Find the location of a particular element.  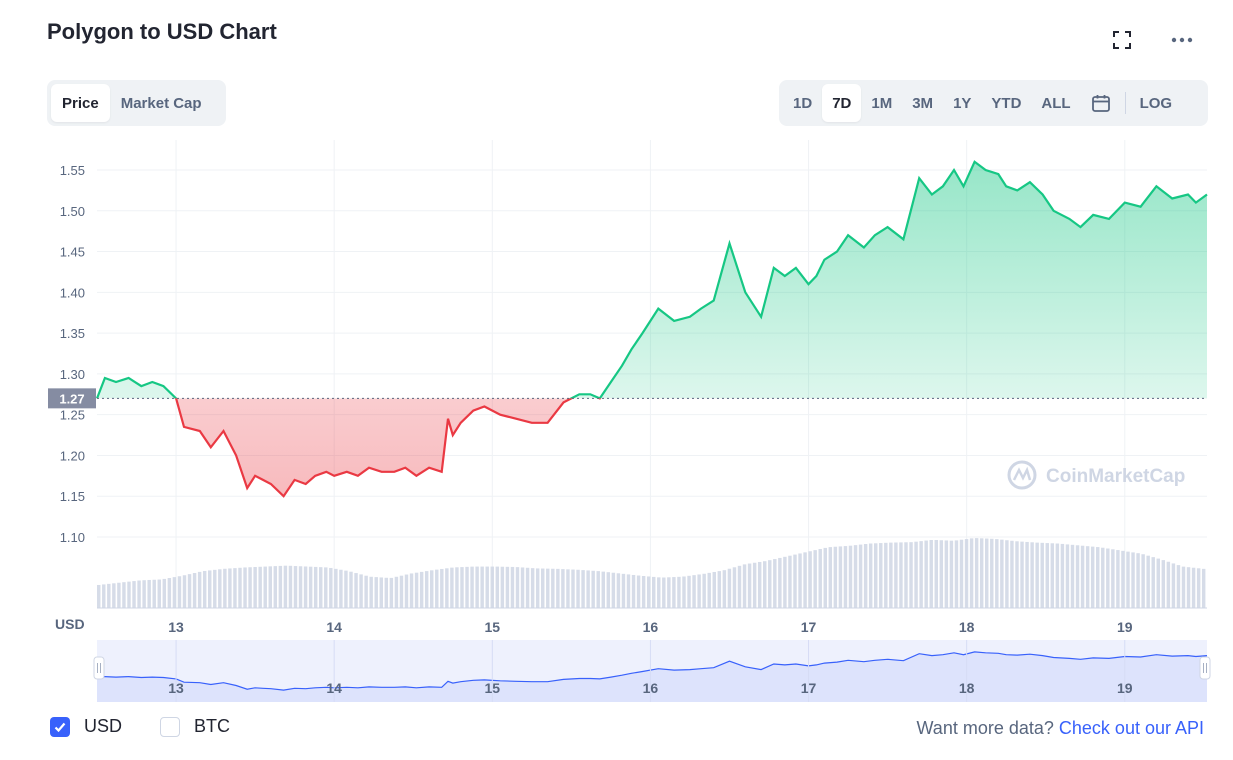

usd-checkbox is located at coordinates (60, 726).